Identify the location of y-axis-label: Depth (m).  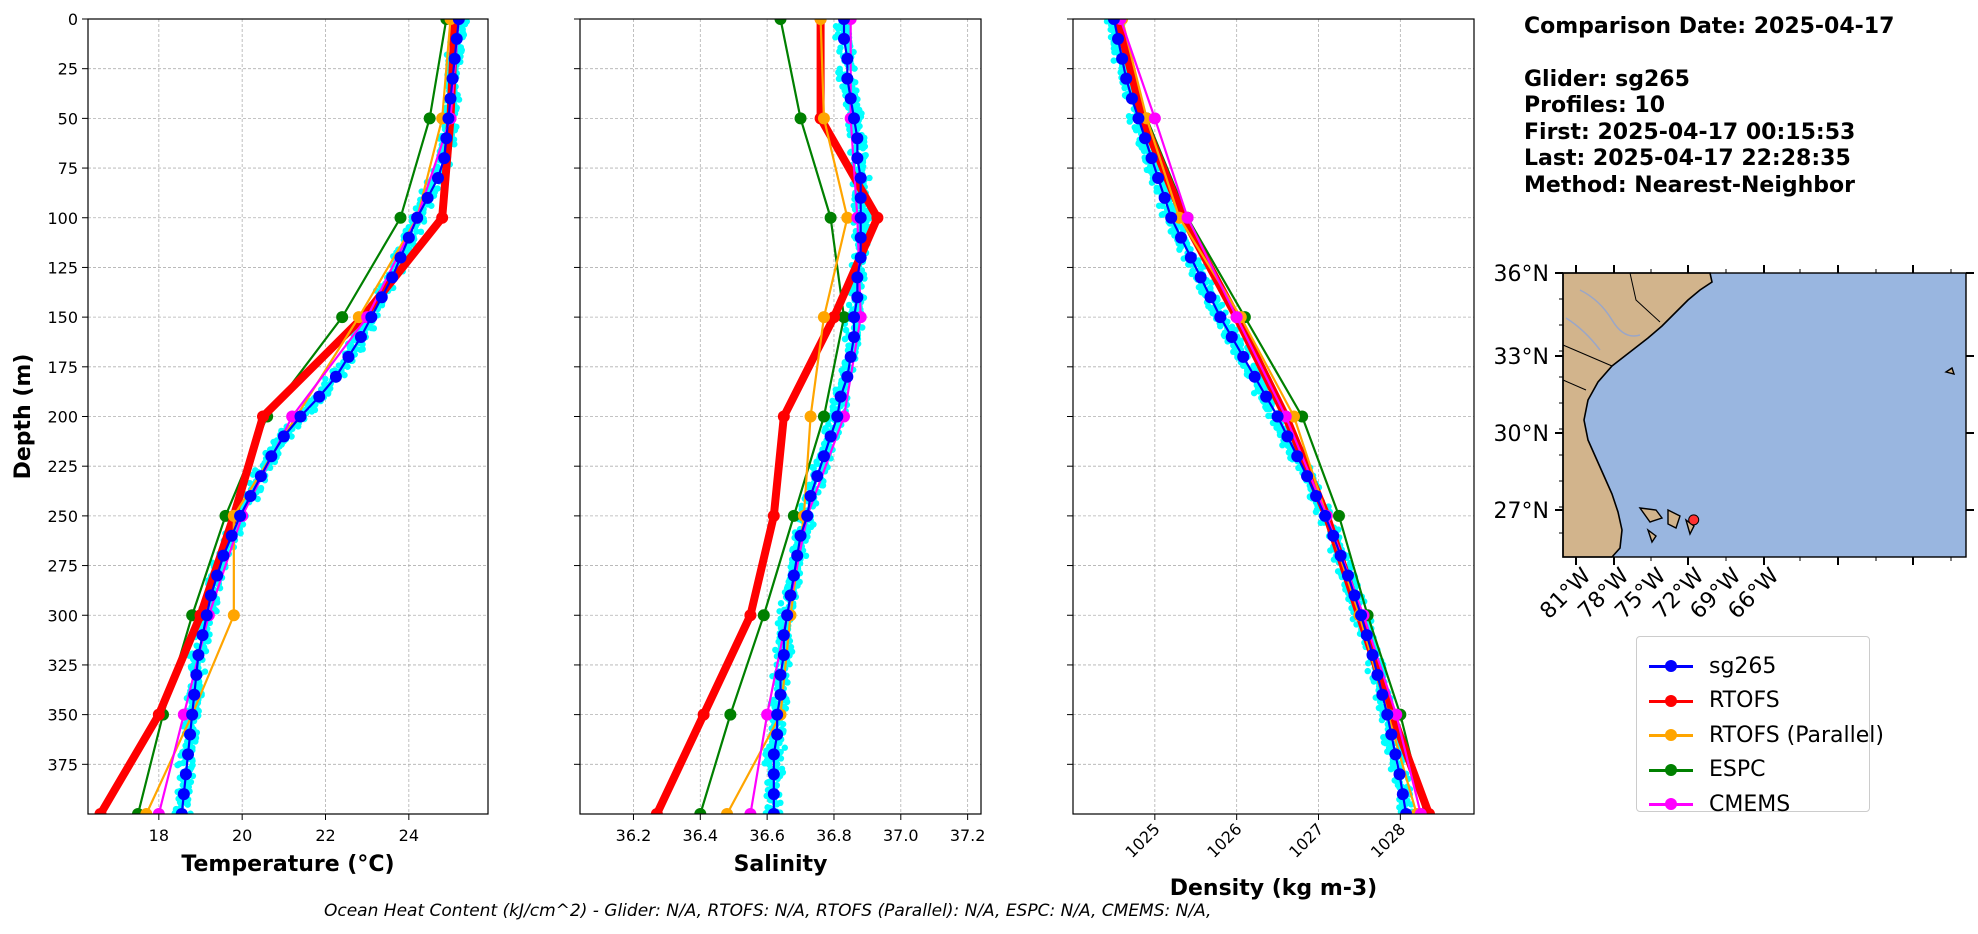
(23, 417).